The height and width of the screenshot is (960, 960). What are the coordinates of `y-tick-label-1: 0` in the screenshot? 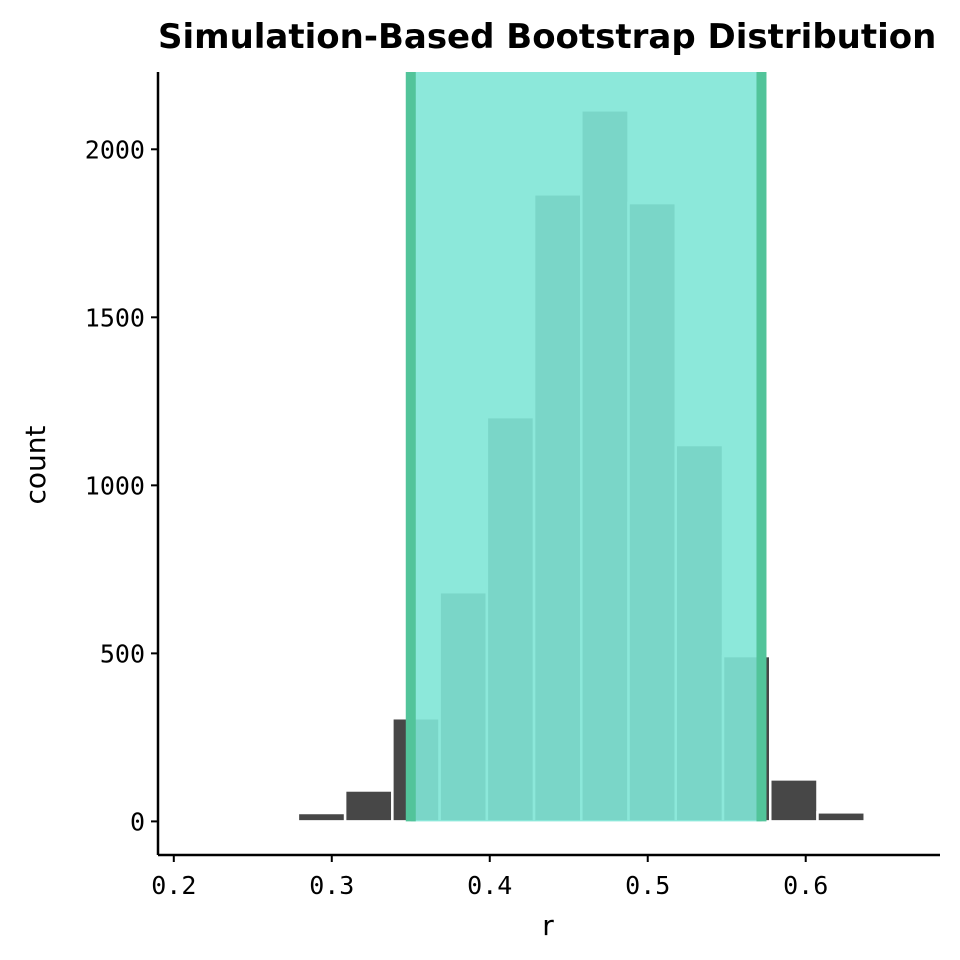 It's located at (137, 821).